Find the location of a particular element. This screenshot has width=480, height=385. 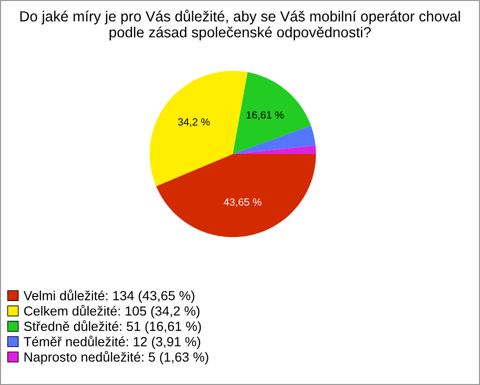

data-label: 43,65 % is located at coordinates (243, 202).